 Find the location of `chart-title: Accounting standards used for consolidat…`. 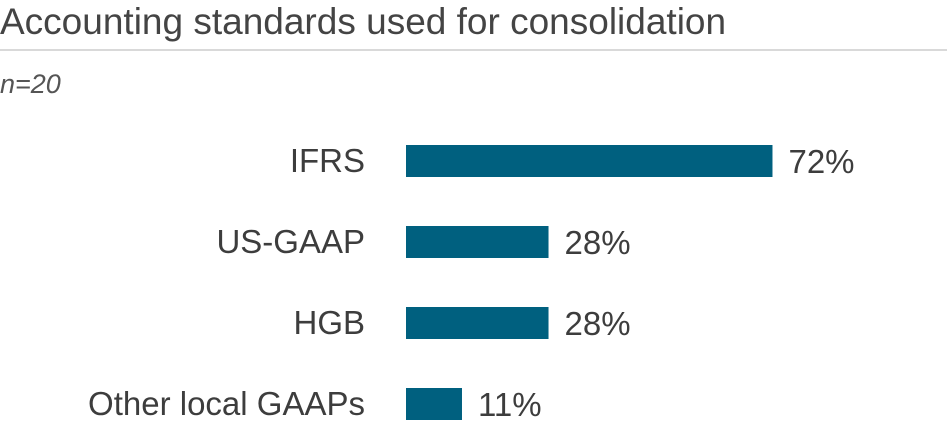

chart-title: Accounting standards used for consolidat… is located at coordinates (363, 21).